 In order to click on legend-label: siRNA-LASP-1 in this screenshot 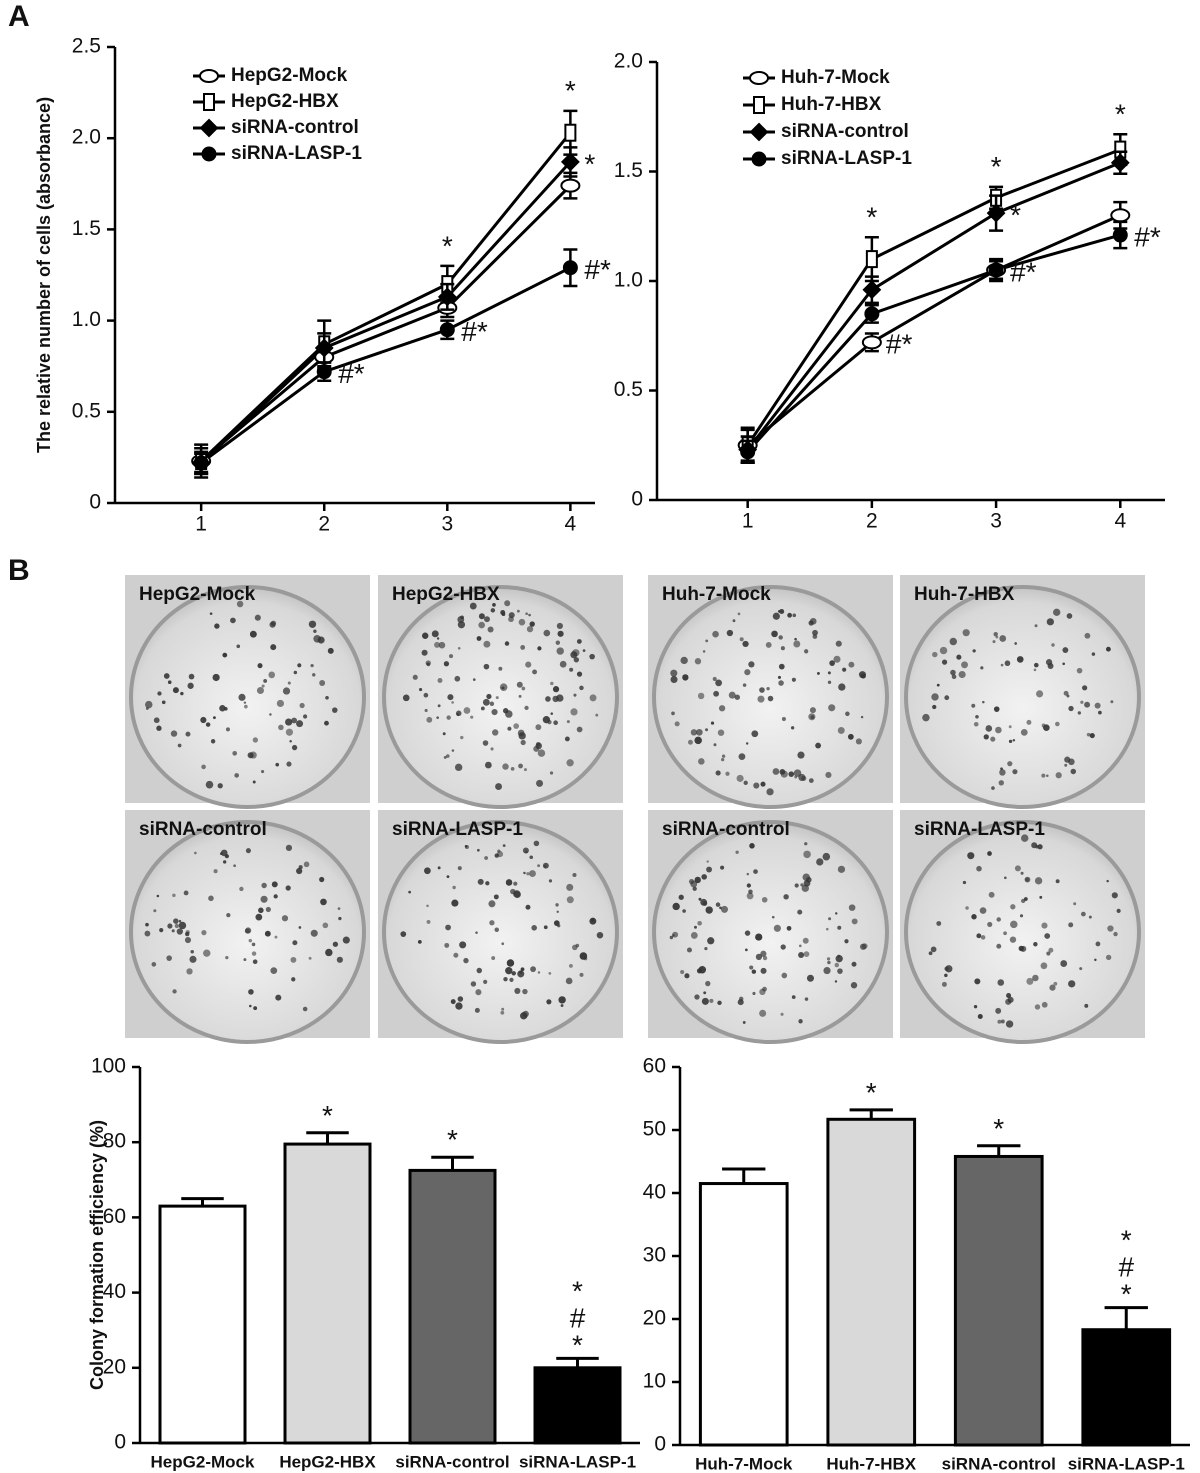, I will do `click(296, 153)`.